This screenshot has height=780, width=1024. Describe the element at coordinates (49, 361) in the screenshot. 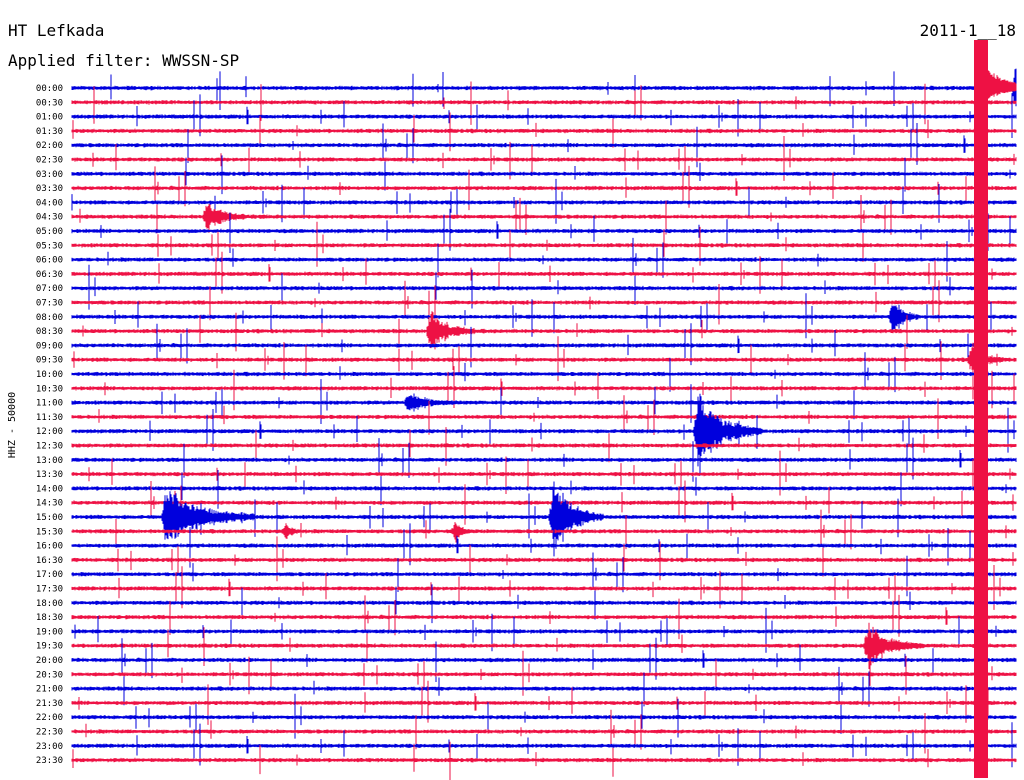

I see `y-tick-label: 09:30` at that location.